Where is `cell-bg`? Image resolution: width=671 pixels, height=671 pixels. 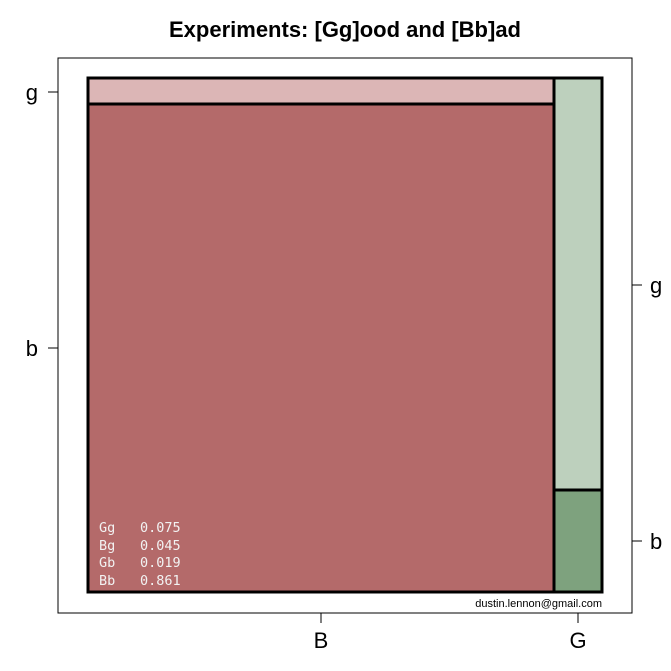
cell-bg is located at coordinates (321, 91).